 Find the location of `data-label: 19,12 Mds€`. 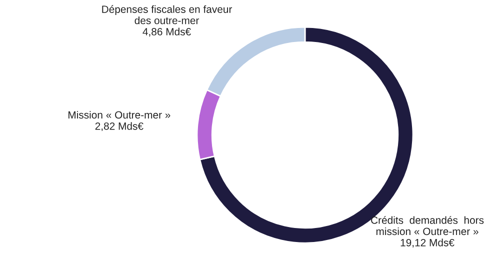

data-label: 19,12 Mds€ is located at coordinates (427, 243).